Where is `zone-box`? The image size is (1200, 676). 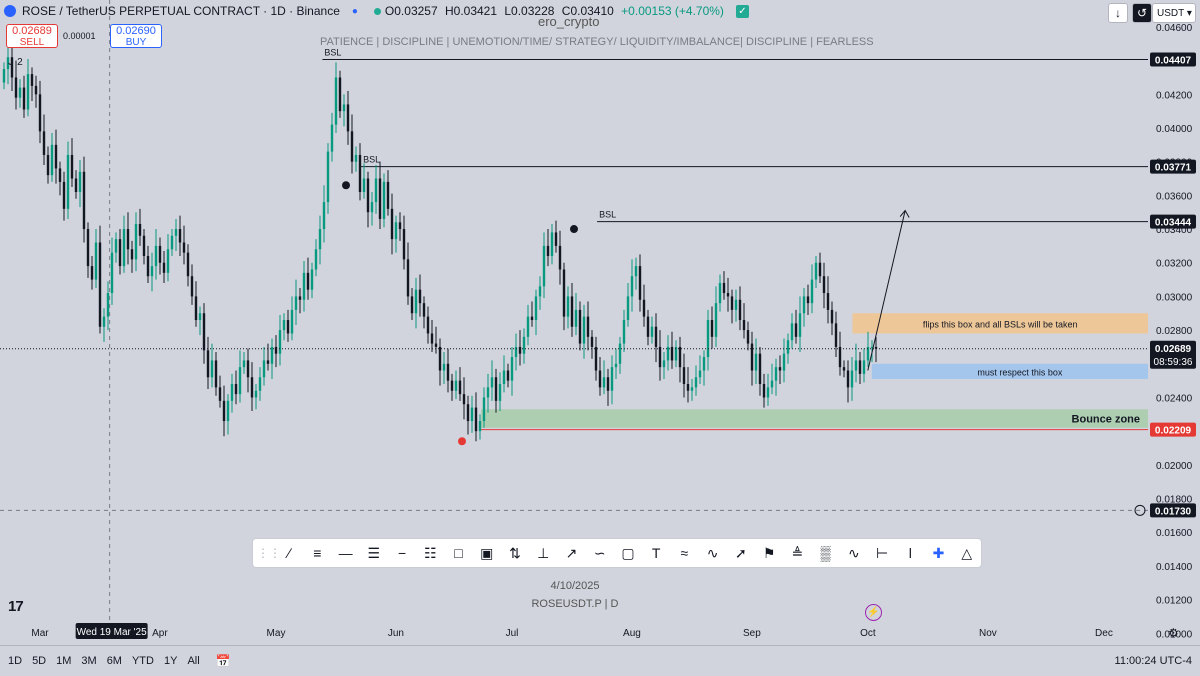
zone-box is located at coordinates (814, 418).